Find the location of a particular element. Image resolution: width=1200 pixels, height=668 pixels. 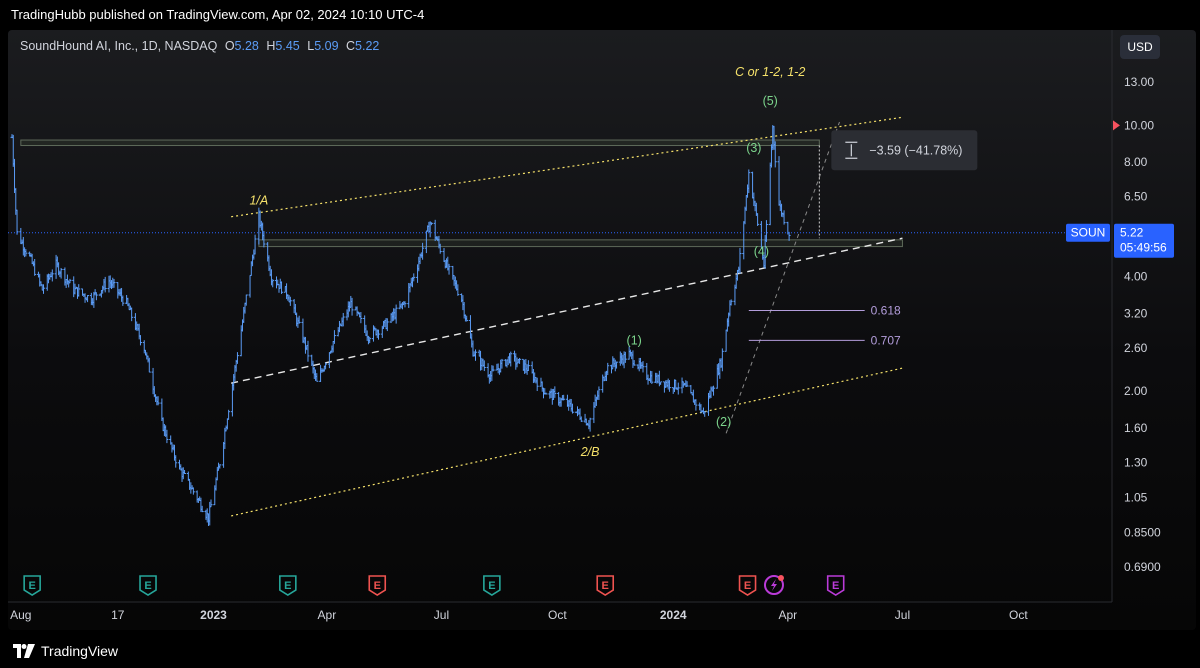

x-tick-label: Apr is located at coordinates (787, 615).